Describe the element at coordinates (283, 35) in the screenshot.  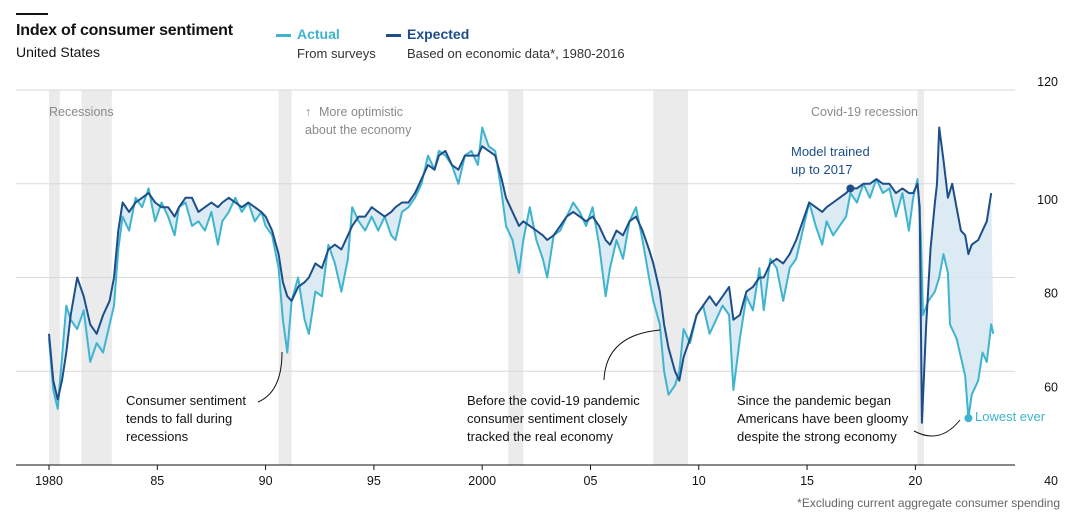
I see `legend-actual-swatch` at that location.